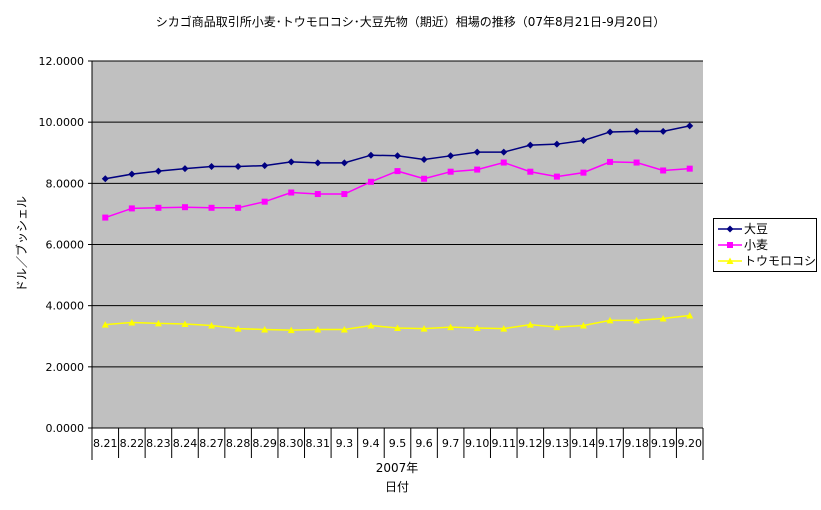  What do you see at coordinates (398, 443) in the screenshot?
I see `x-tick-label: 9.5` at bounding box center [398, 443].